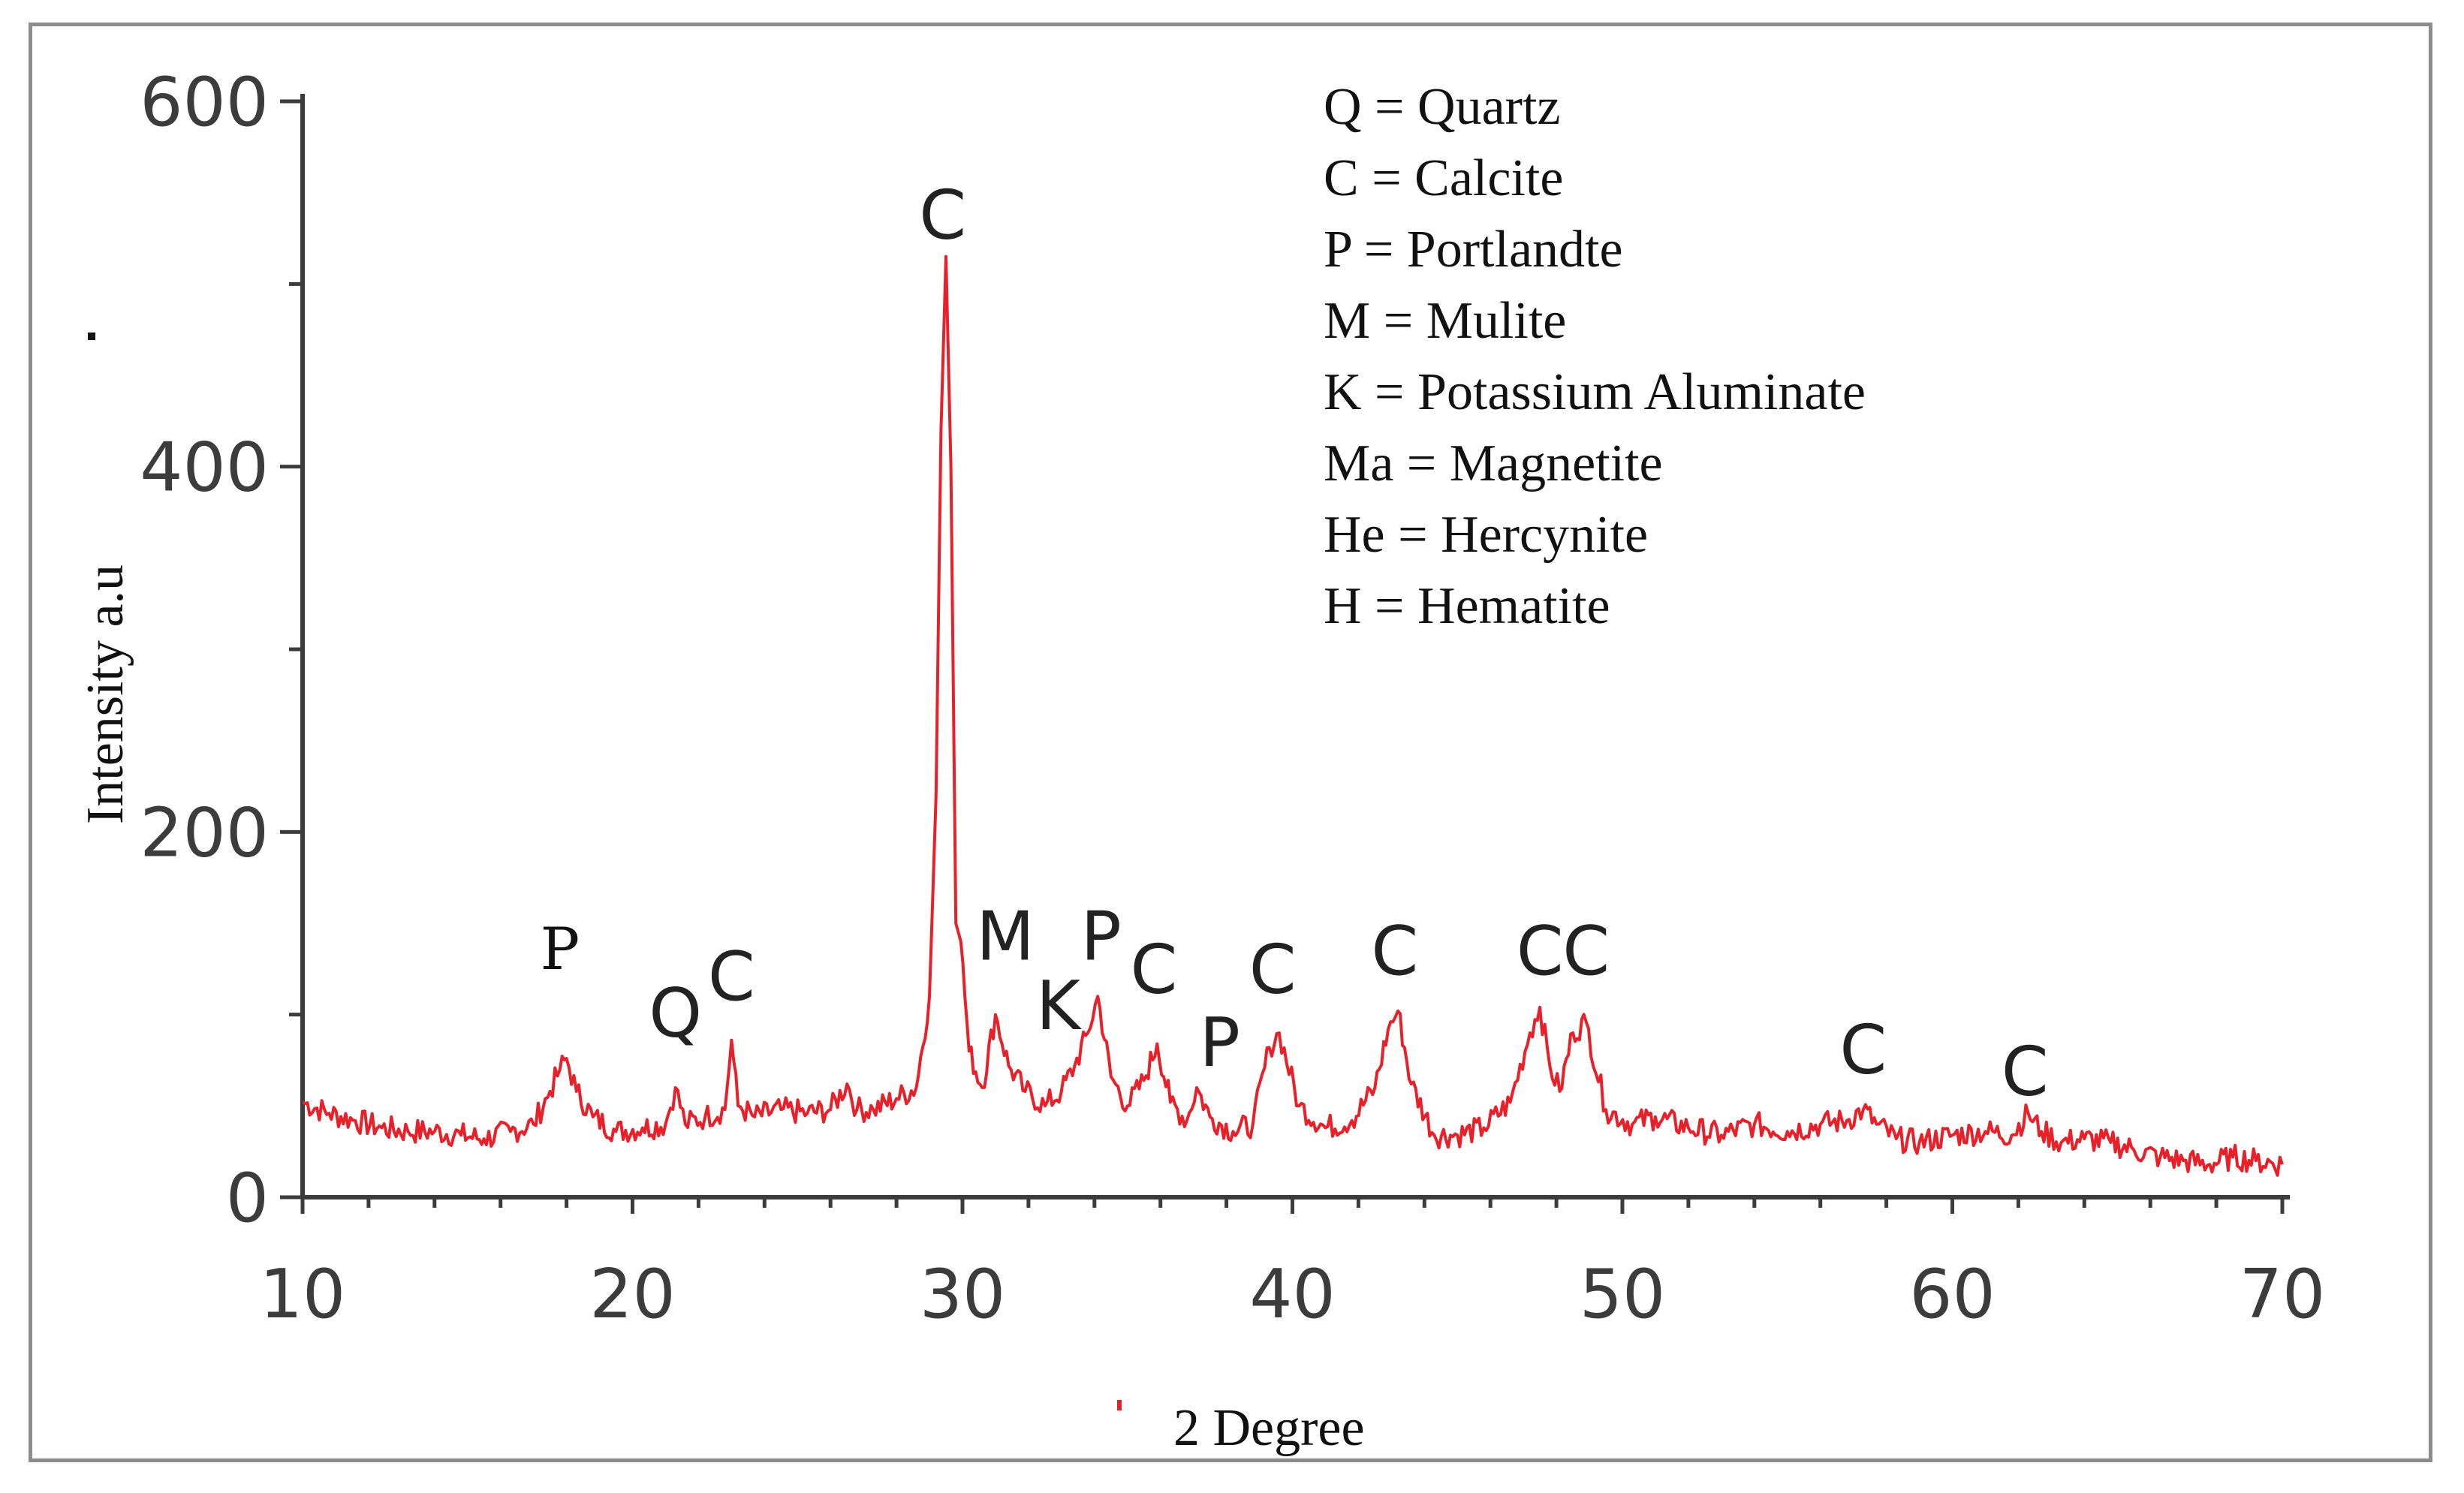  What do you see at coordinates (2283, 1294) in the screenshot?
I see `x-tick-label: 70` at bounding box center [2283, 1294].